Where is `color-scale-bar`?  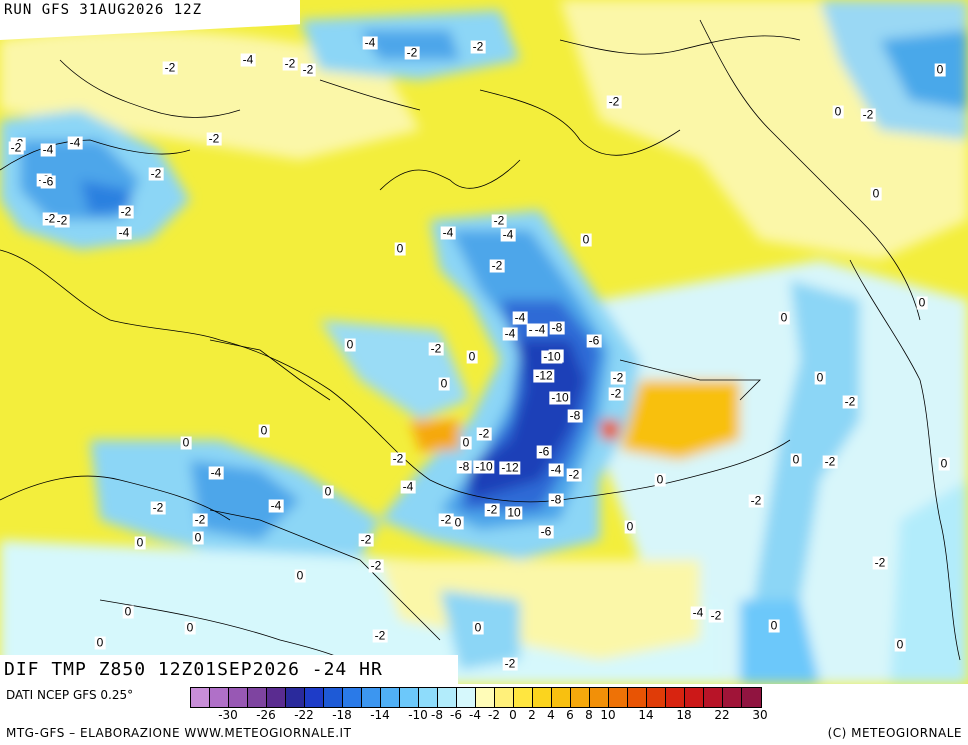
color-scale-bar is located at coordinates (476, 697).